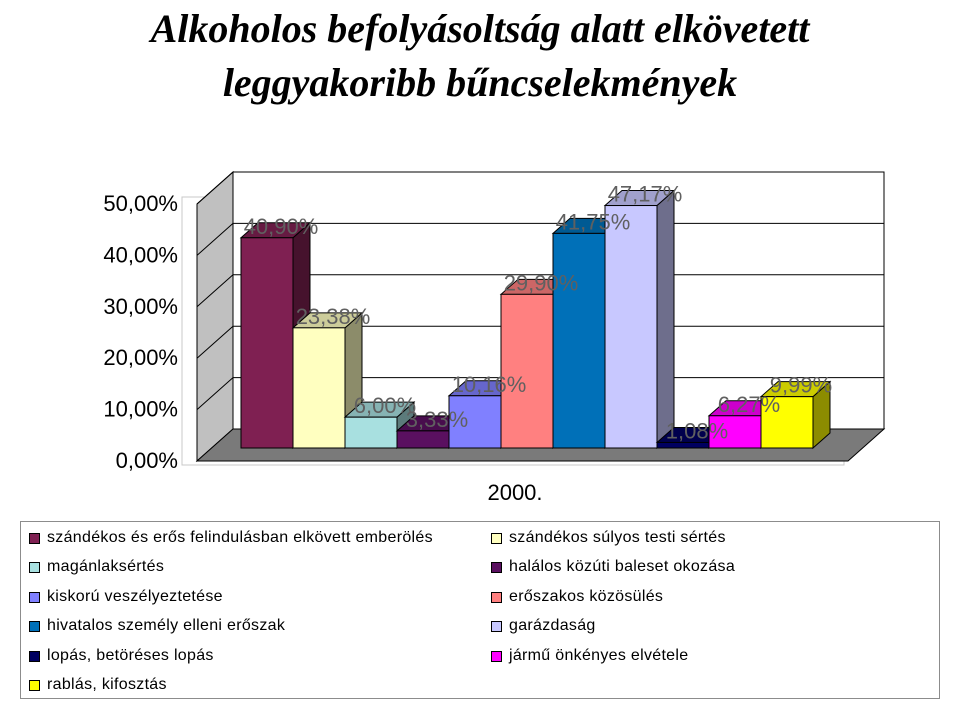 The height and width of the screenshot is (715, 960). I want to click on data-label: 9,99%, so click(801, 385).